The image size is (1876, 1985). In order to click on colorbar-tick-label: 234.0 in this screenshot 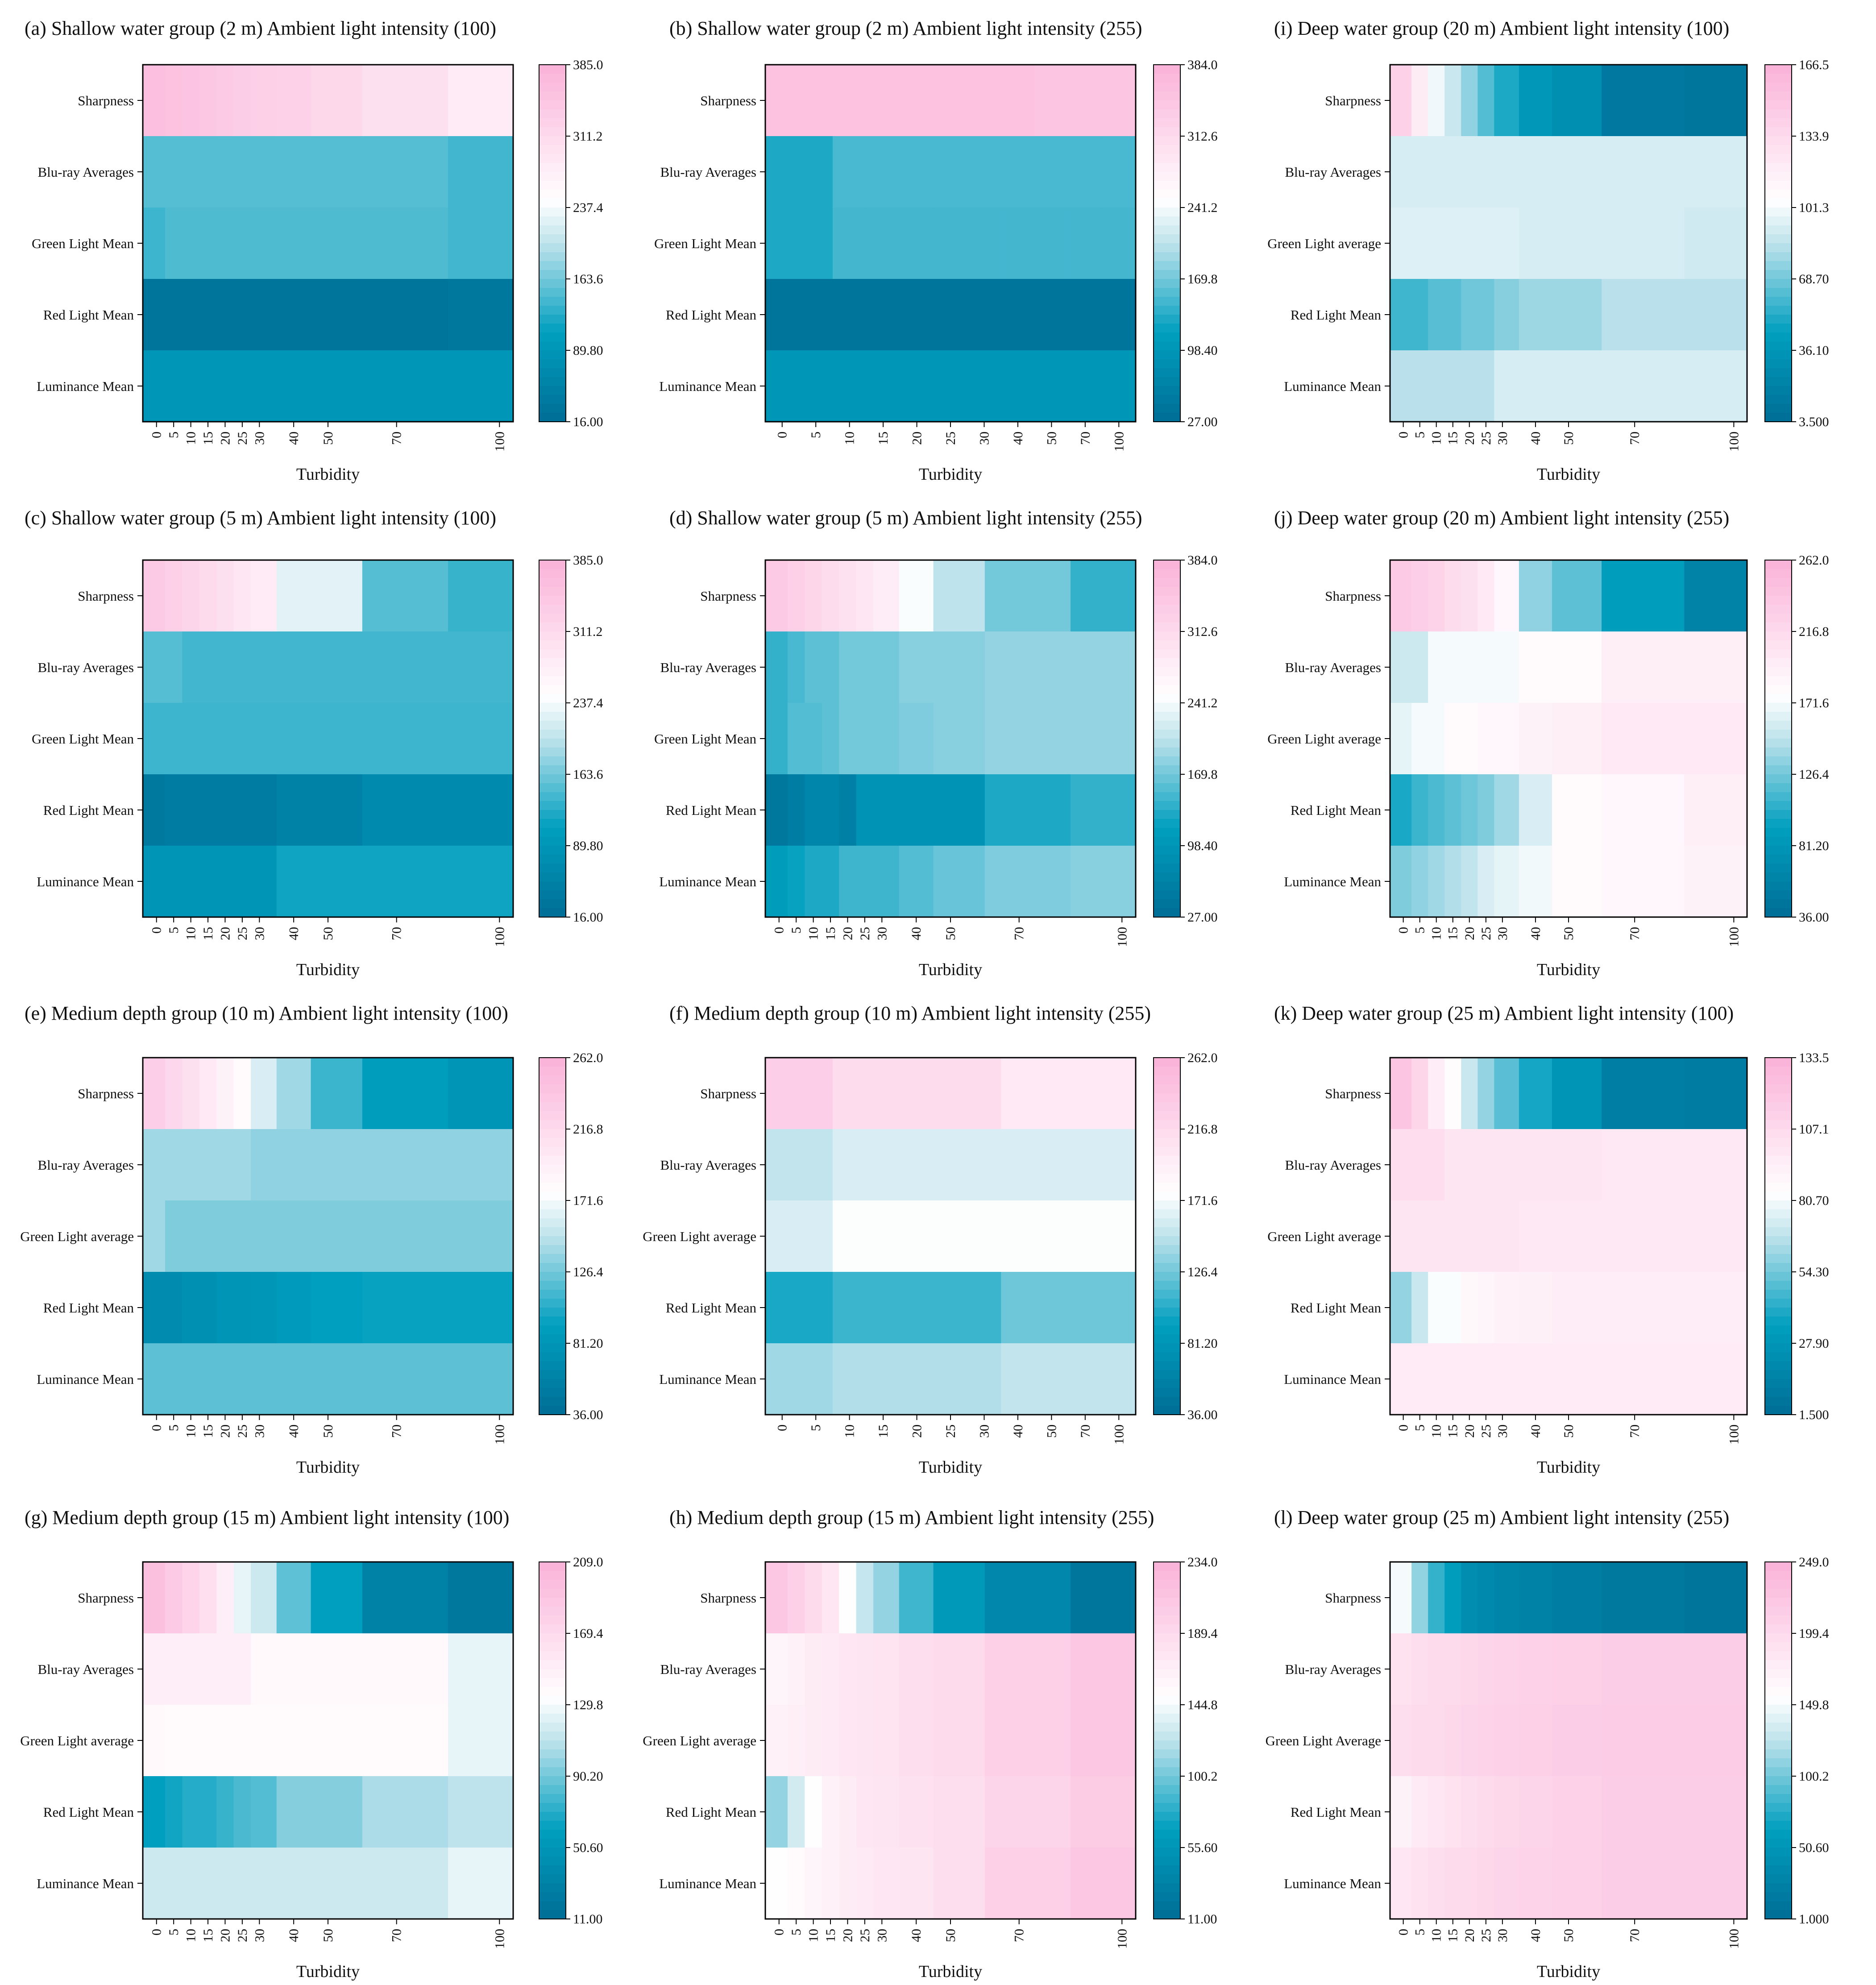, I will do `click(1202, 1562)`.